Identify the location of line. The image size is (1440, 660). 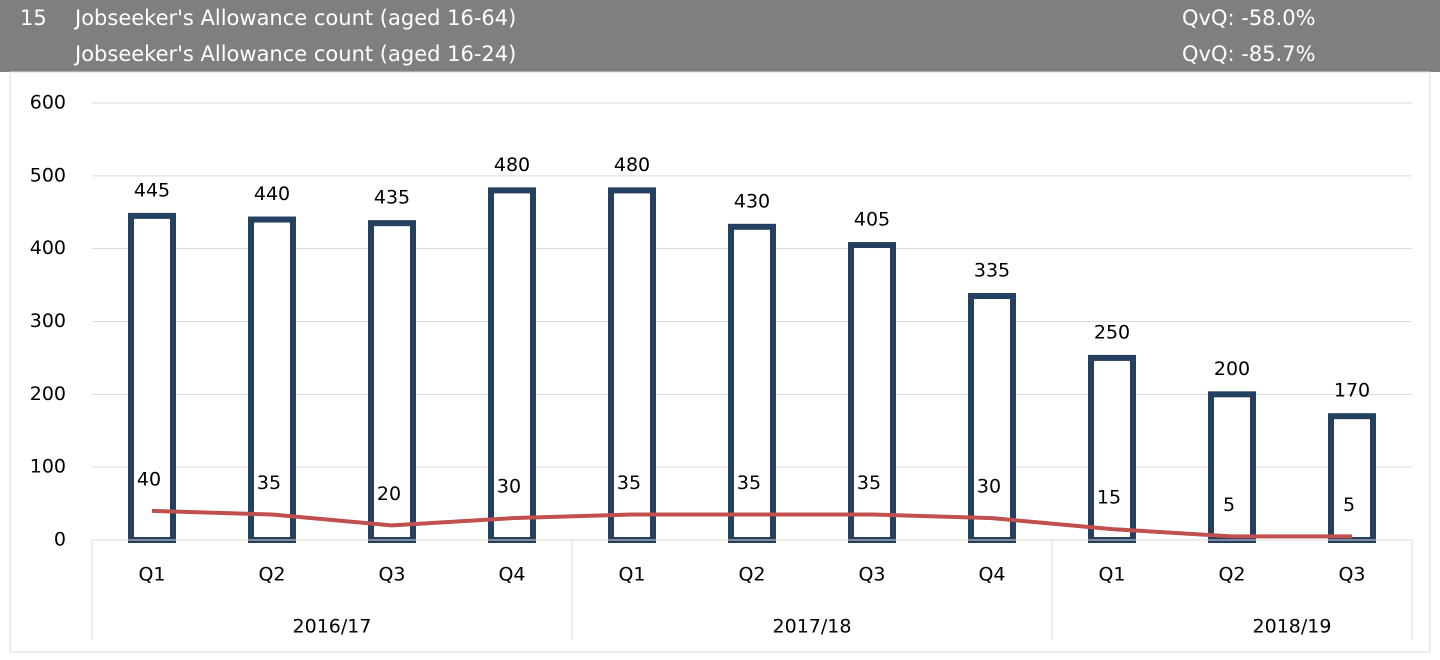
(751, 523).